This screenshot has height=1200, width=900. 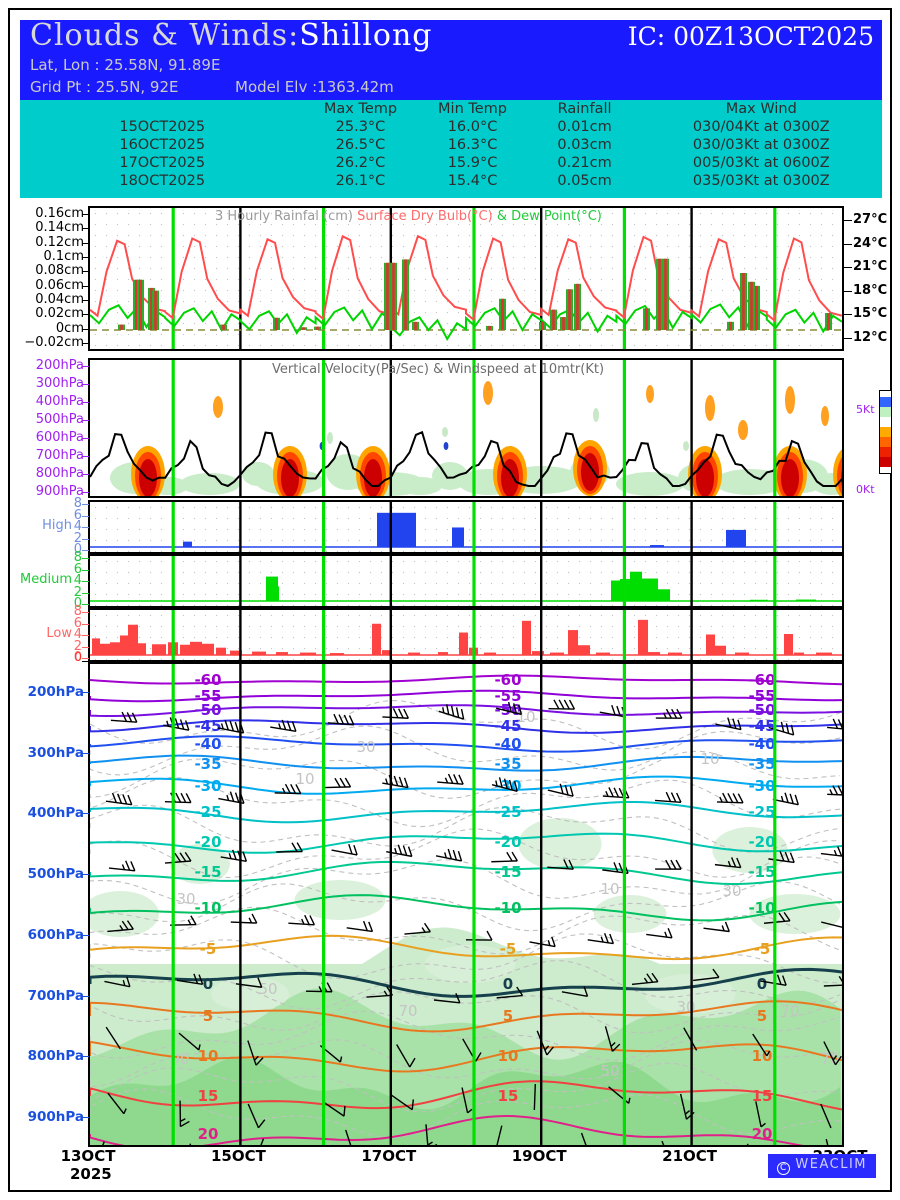 What do you see at coordinates (690, 1156) in the screenshot?
I see `x-axis-tick-label: 21OCT` at bounding box center [690, 1156].